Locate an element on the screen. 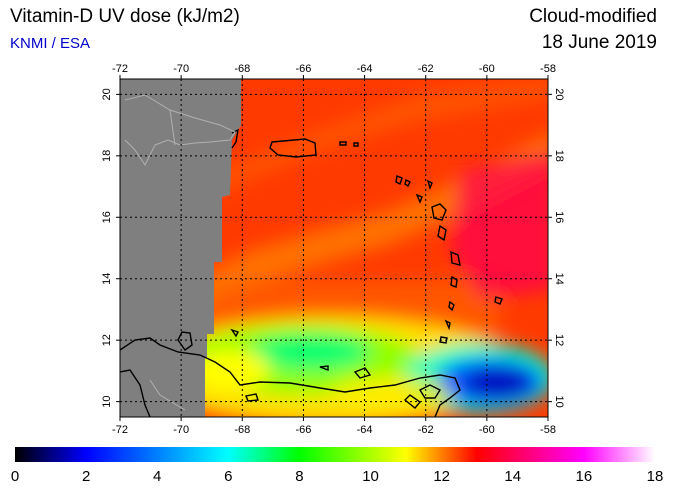 This screenshot has height=490, width=675. lon-label-bottom: -64 is located at coordinates (365, 430).